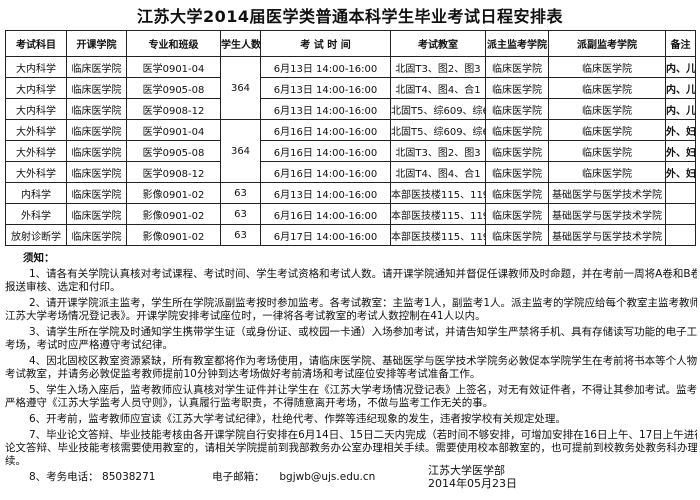  I want to click on column-header: 学生人数, so click(240, 43).